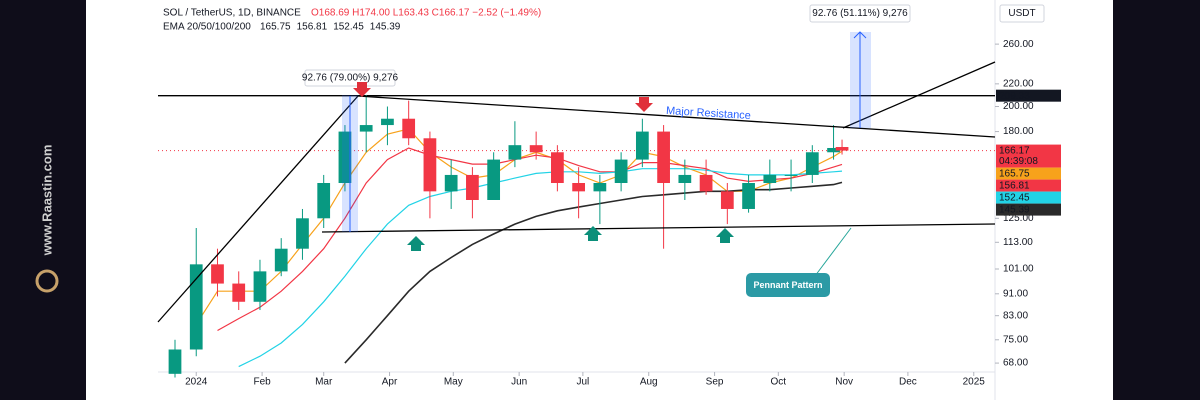 The width and height of the screenshot is (1200, 400). I want to click on ema-values: 165.75 156.81 152.45 145.39, so click(330, 27).